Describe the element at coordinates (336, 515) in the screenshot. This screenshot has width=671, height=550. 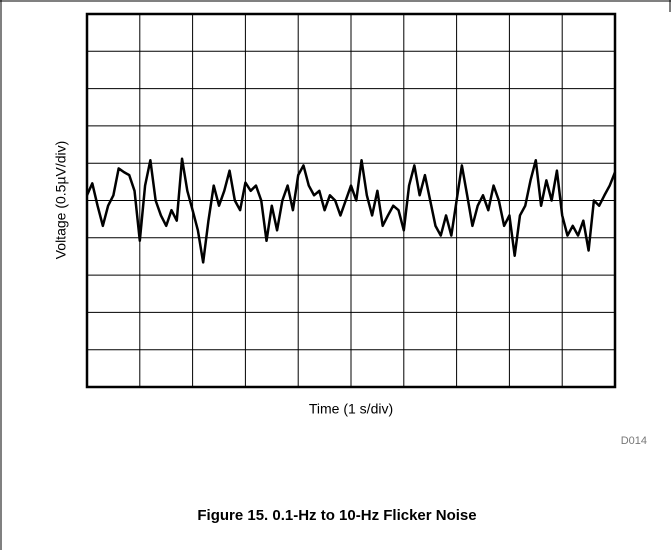
I see `caption: Figure 15. 0.1-Hz to 10-Hz Flicker Noise` at that location.